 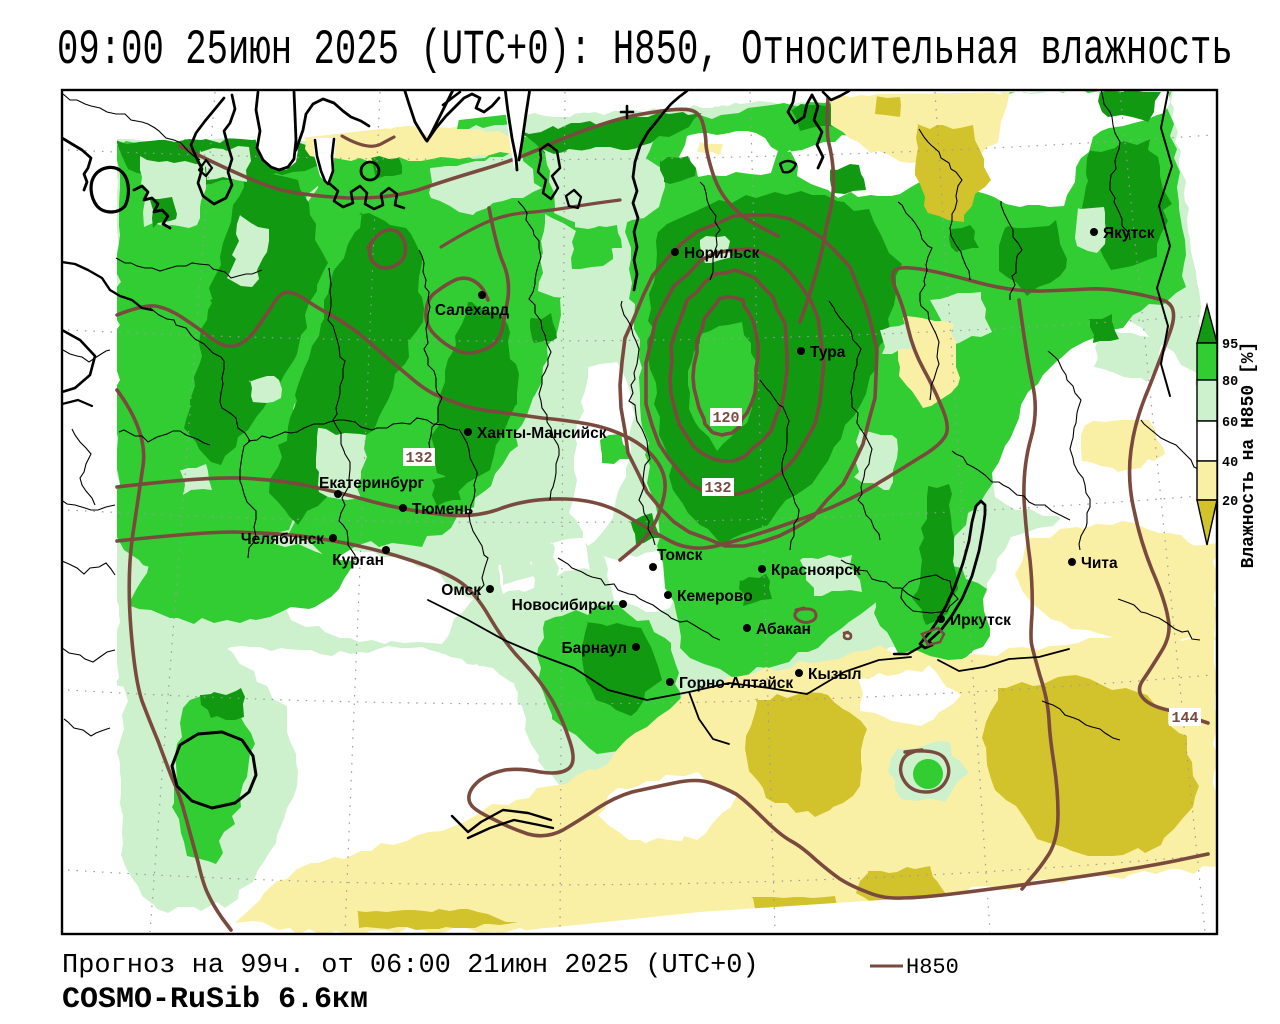 I want to click on svg-text: Кемерово, so click(x=715, y=596).